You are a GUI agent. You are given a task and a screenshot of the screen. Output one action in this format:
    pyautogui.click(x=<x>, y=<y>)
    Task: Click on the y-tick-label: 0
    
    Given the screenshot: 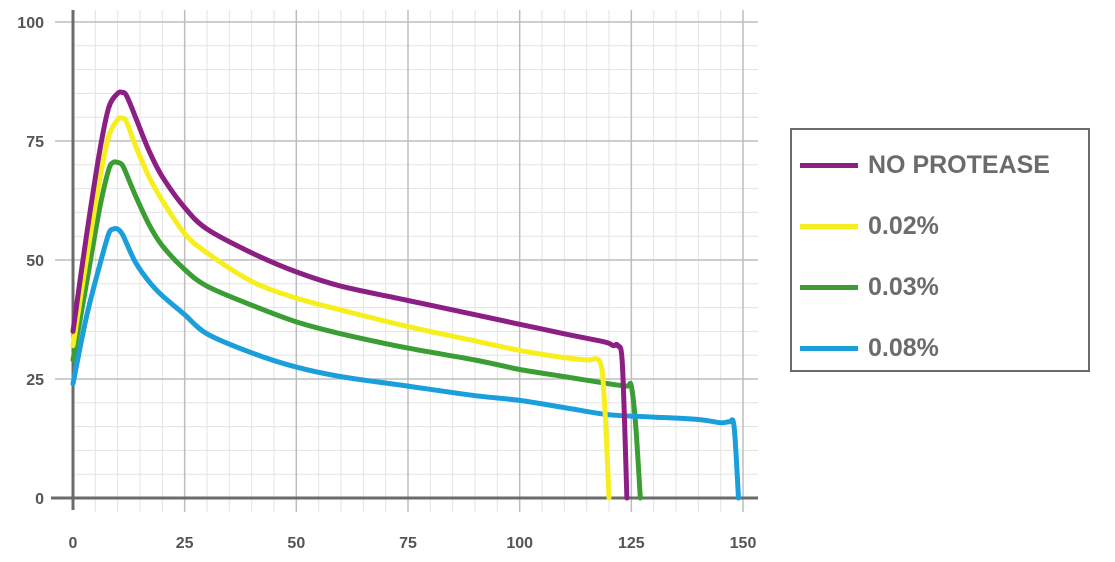 What is the action you would take?
    pyautogui.click(x=39, y=499)
    